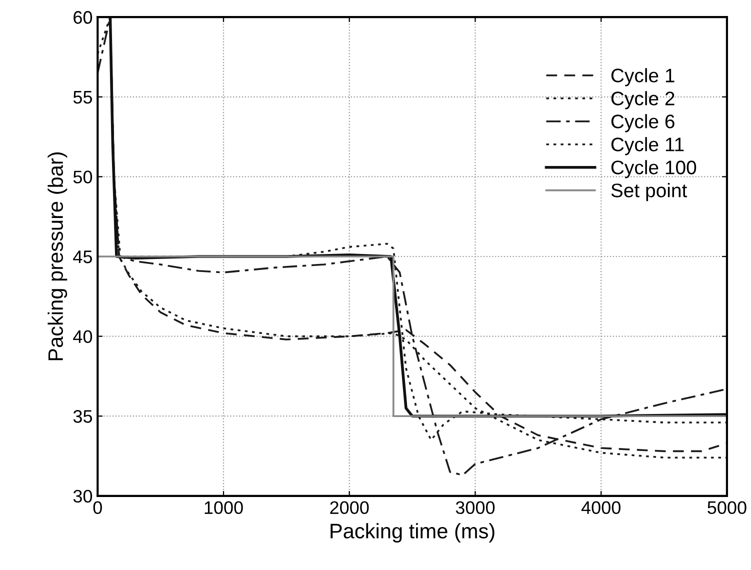  Describe the element at coordinates (58, 256) in the screenshot. I see `y-axis-title: Packing pressure (bar)` at that location.